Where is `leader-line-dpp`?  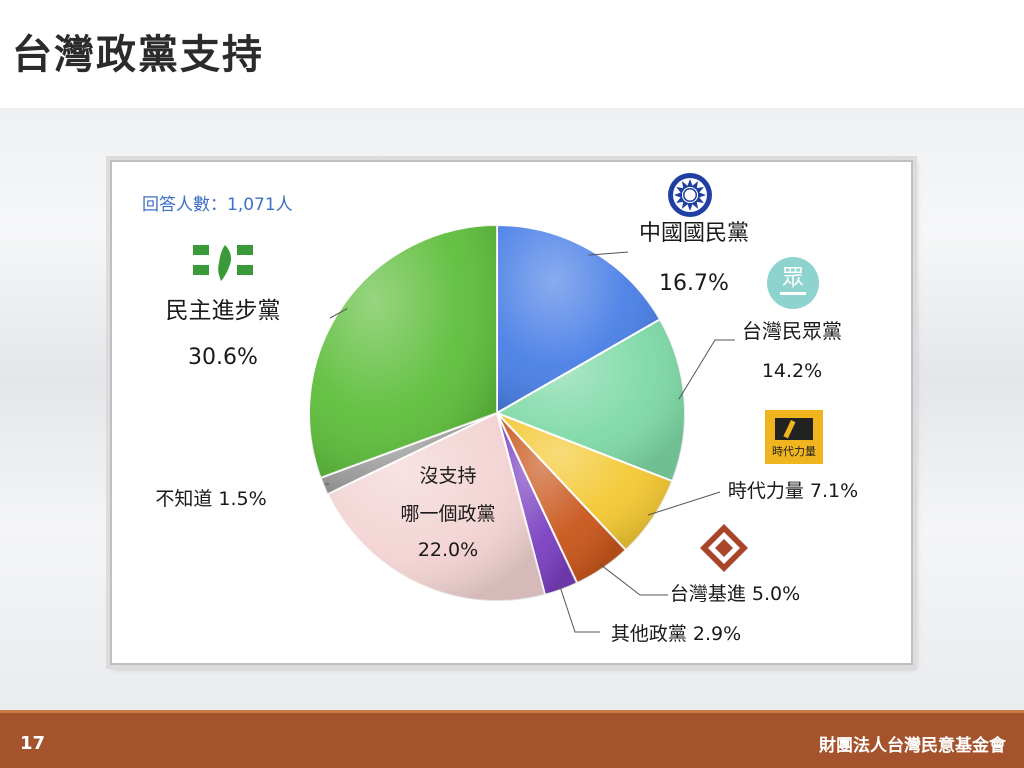 leader-line-dpp is located at coordinates (338, 313).